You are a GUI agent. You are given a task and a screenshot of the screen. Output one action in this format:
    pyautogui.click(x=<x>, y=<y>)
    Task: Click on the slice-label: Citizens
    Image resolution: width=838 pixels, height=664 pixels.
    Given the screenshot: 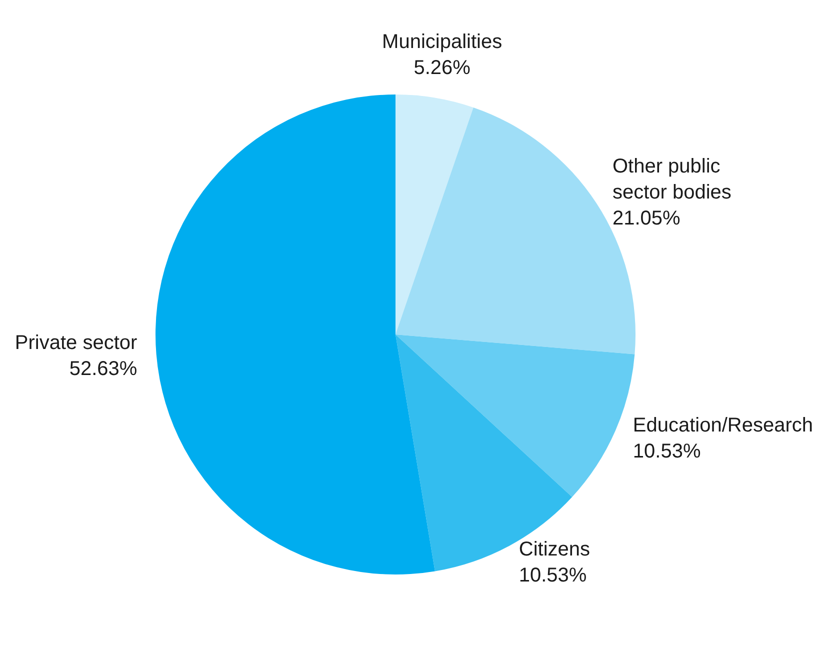 What is the action you would take?
    pyautogui.click(x=554, y=549)
    